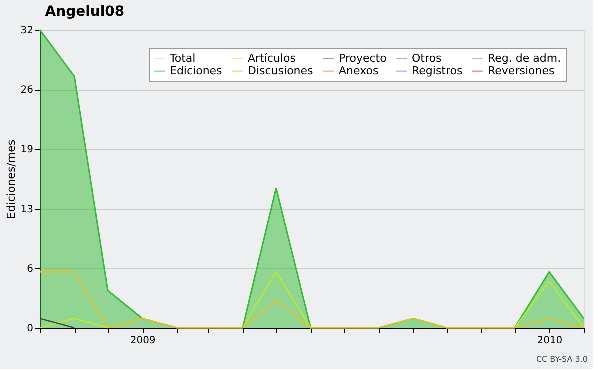 The height and width of the screenshot is (370, 600). Describe the element at coordinates (550, 341) in the screenshot. I see `x-tick-label: 2010` at that location.